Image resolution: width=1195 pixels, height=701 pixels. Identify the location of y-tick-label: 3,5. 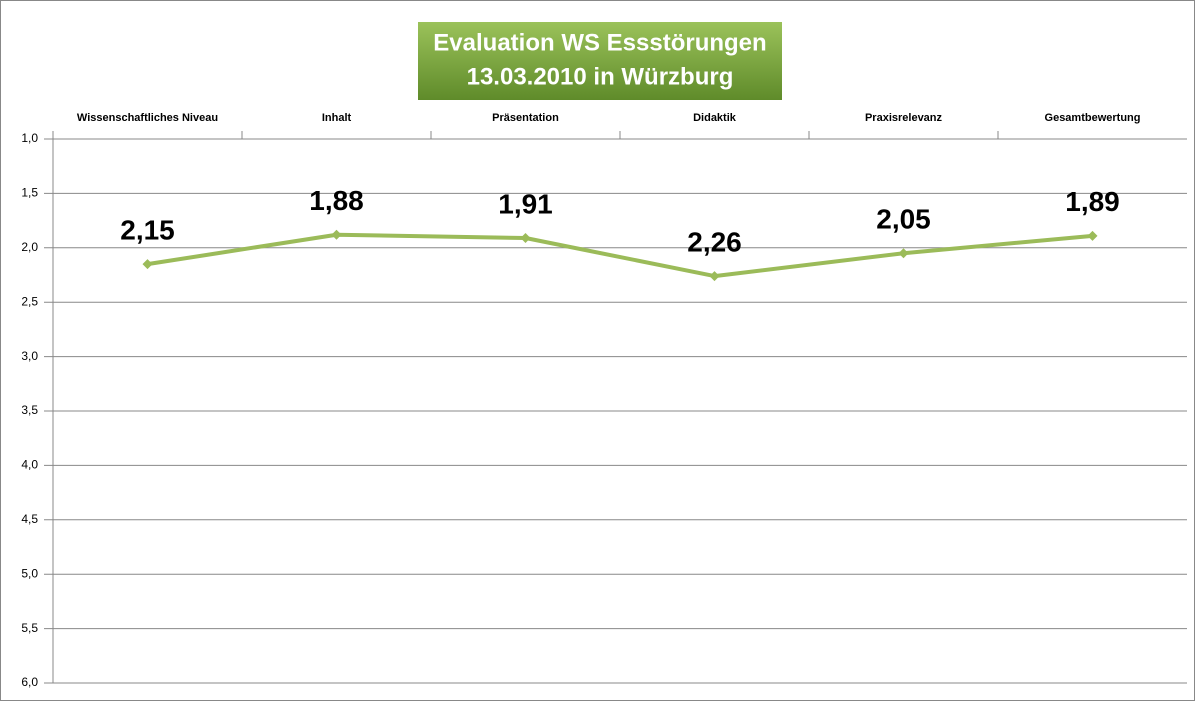
(29, 410).